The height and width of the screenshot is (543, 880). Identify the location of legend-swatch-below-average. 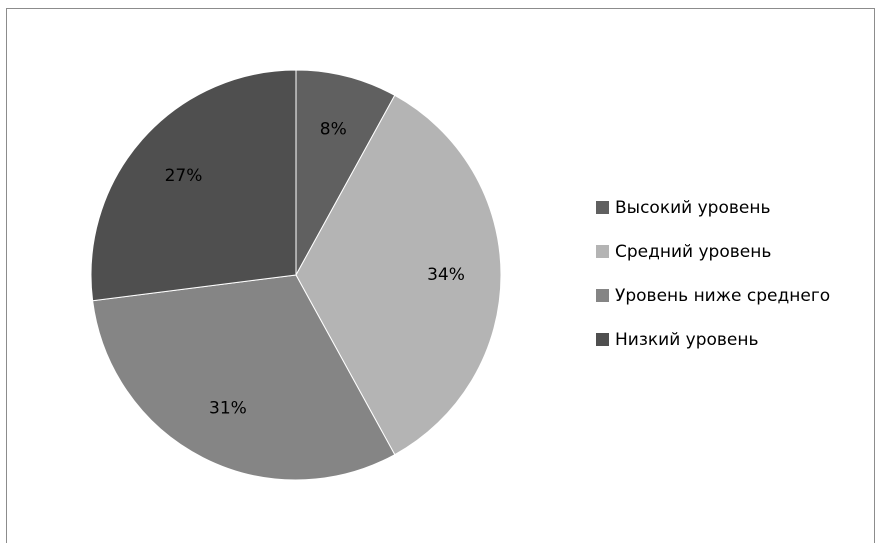
(602, 295).